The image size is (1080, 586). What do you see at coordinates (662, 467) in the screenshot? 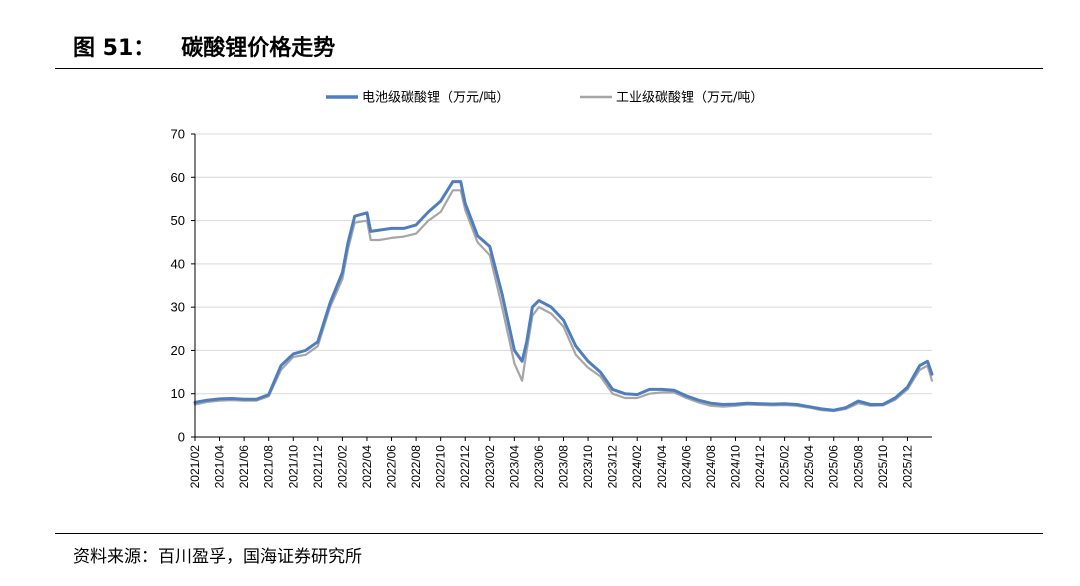
I see `x-tick-label: 2024/04` at bounding box center [662, 467].